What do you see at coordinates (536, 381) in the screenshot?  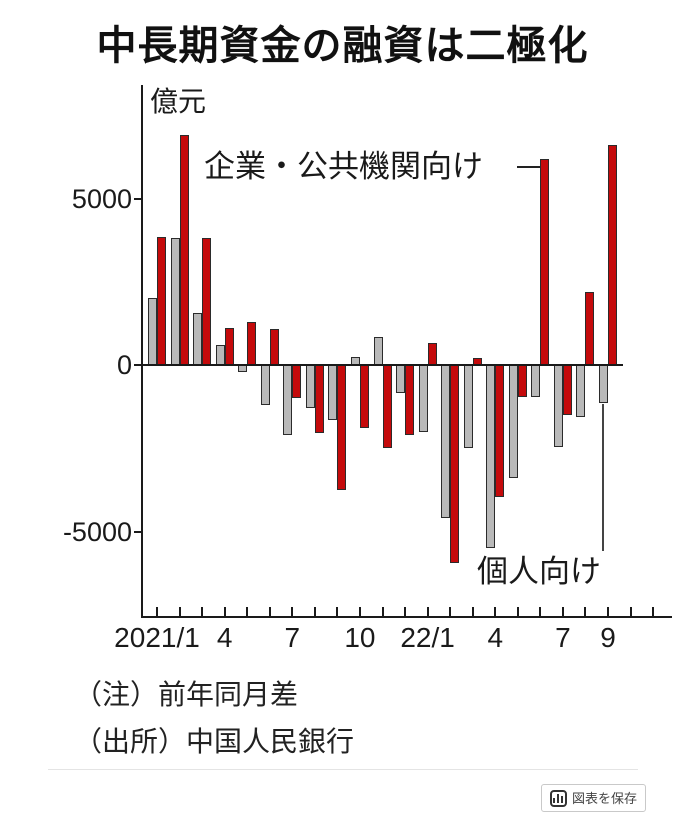 I see `bar-individual-22/6` at bounding box center [536, 381].